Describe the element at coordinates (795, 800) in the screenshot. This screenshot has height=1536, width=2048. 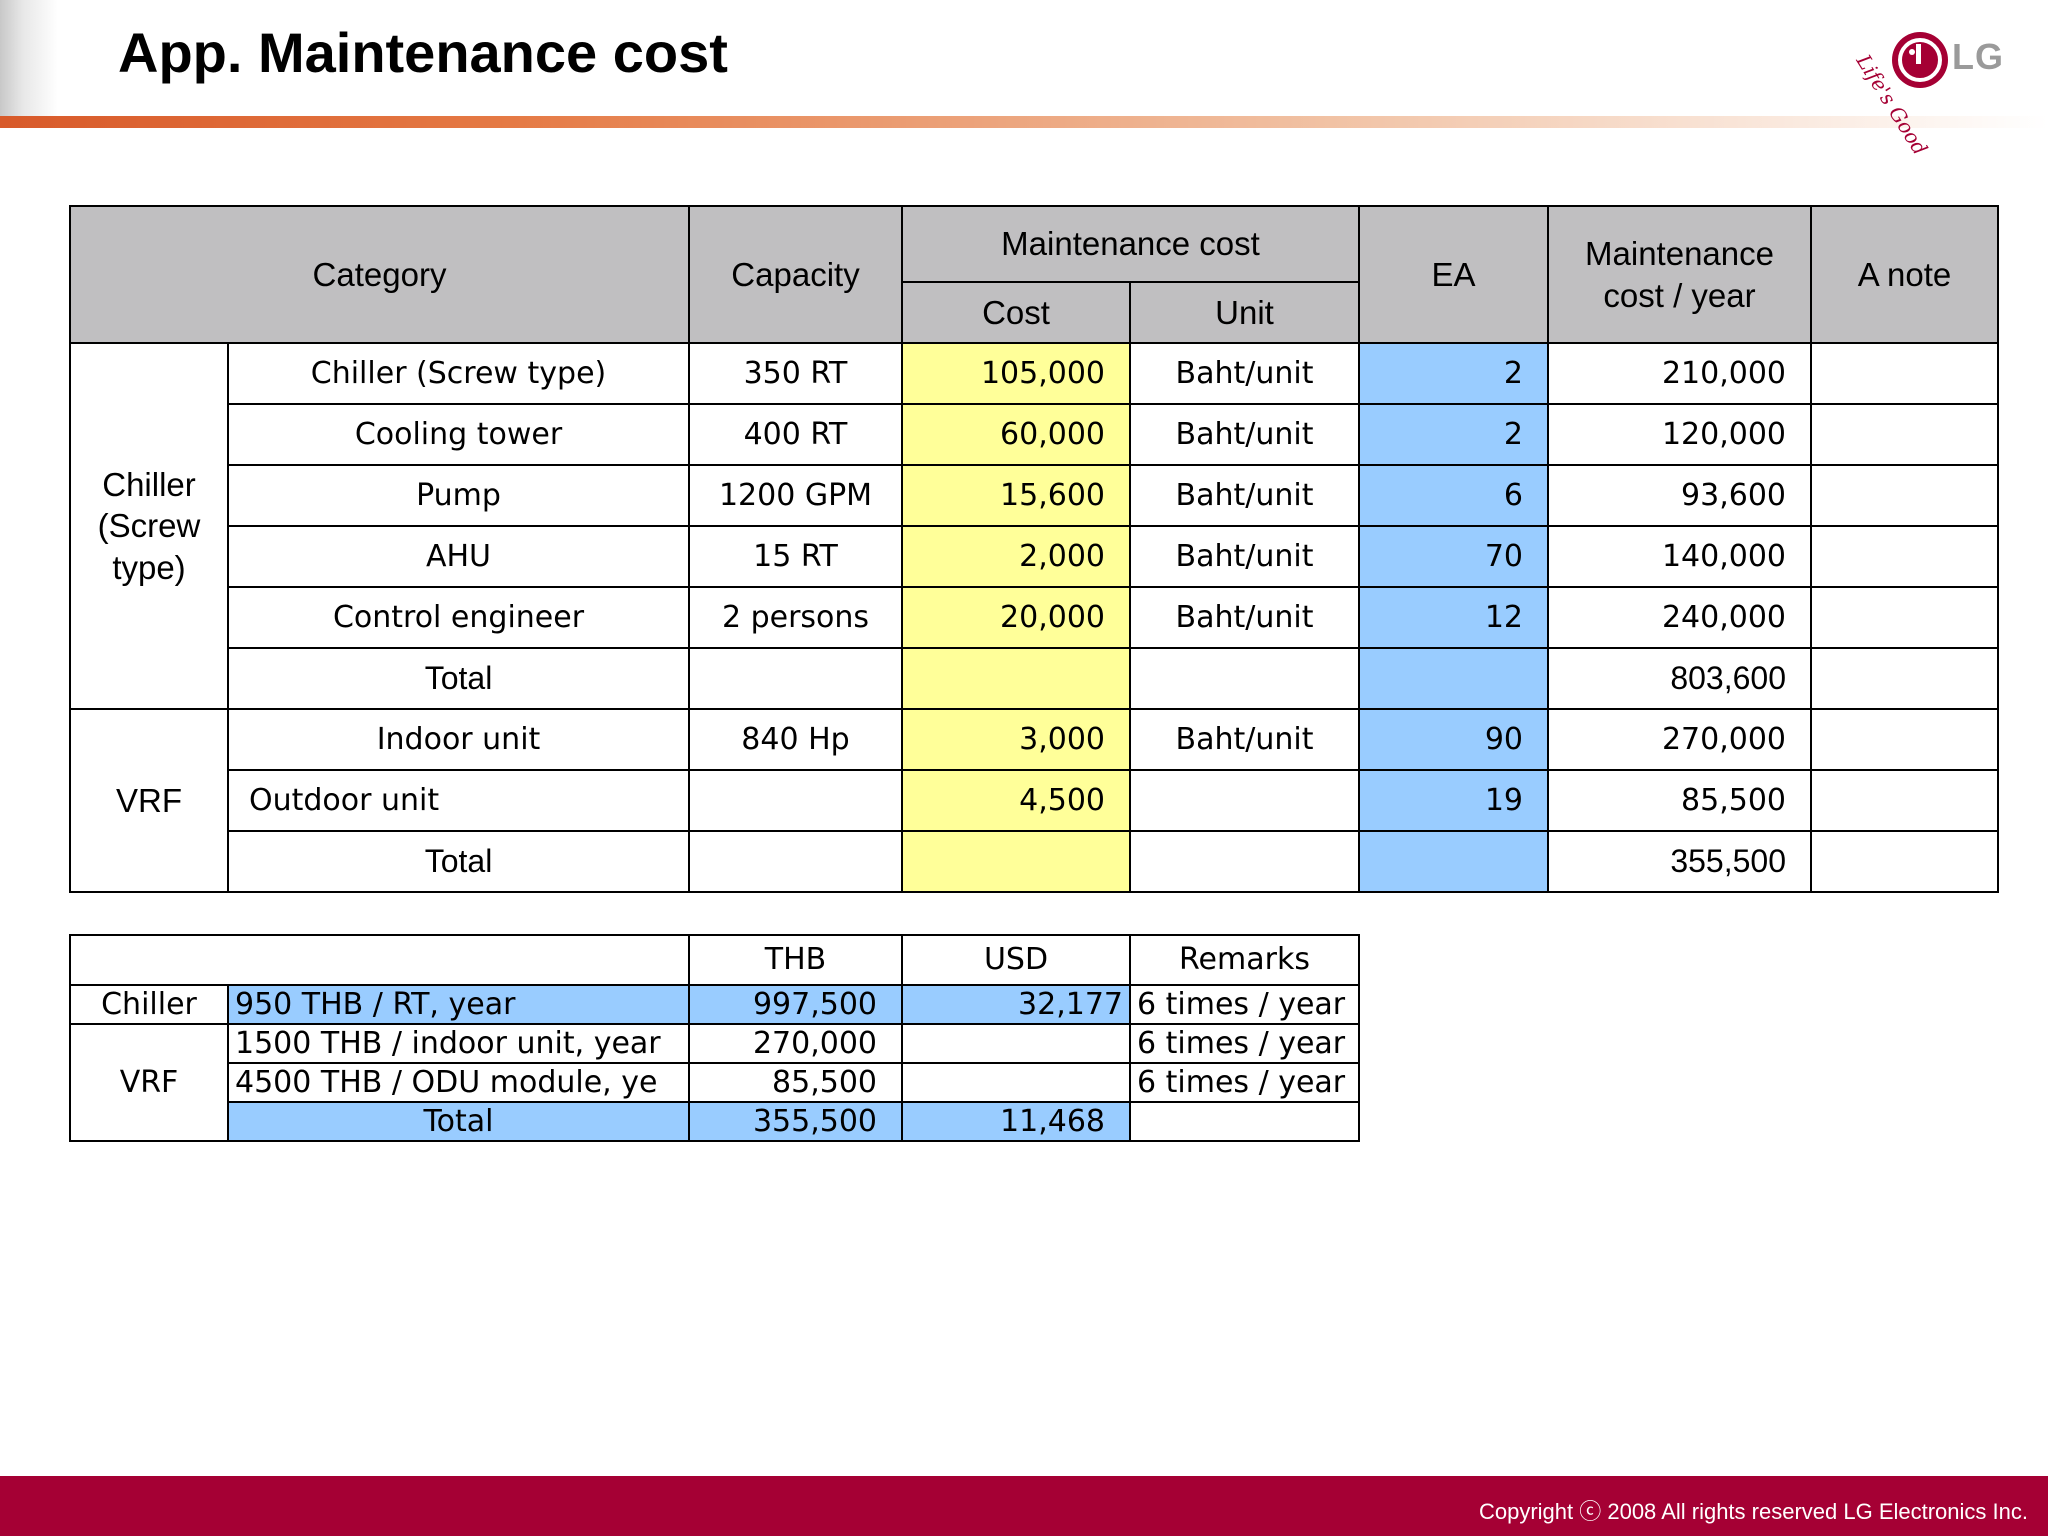
I see `item-capacity` at that location.